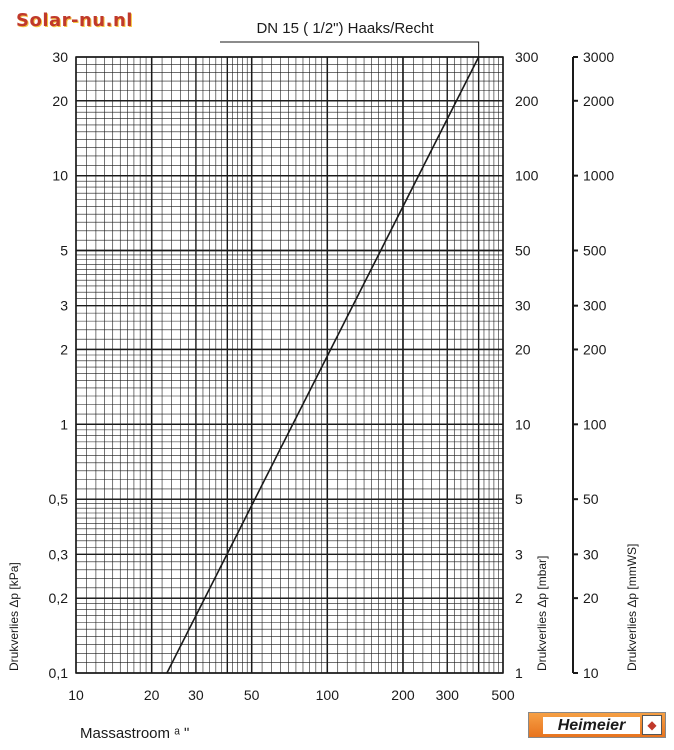  I want to click on watermark-logo: Solar-nu.nl, so click(87, 21).